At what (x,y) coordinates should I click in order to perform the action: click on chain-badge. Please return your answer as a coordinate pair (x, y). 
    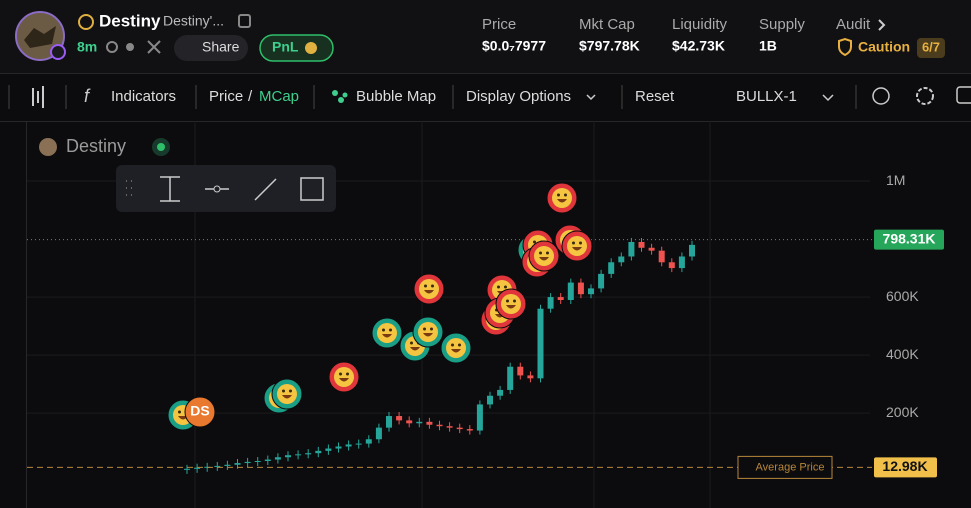
    Looking at the image, I should click on (58, 52).